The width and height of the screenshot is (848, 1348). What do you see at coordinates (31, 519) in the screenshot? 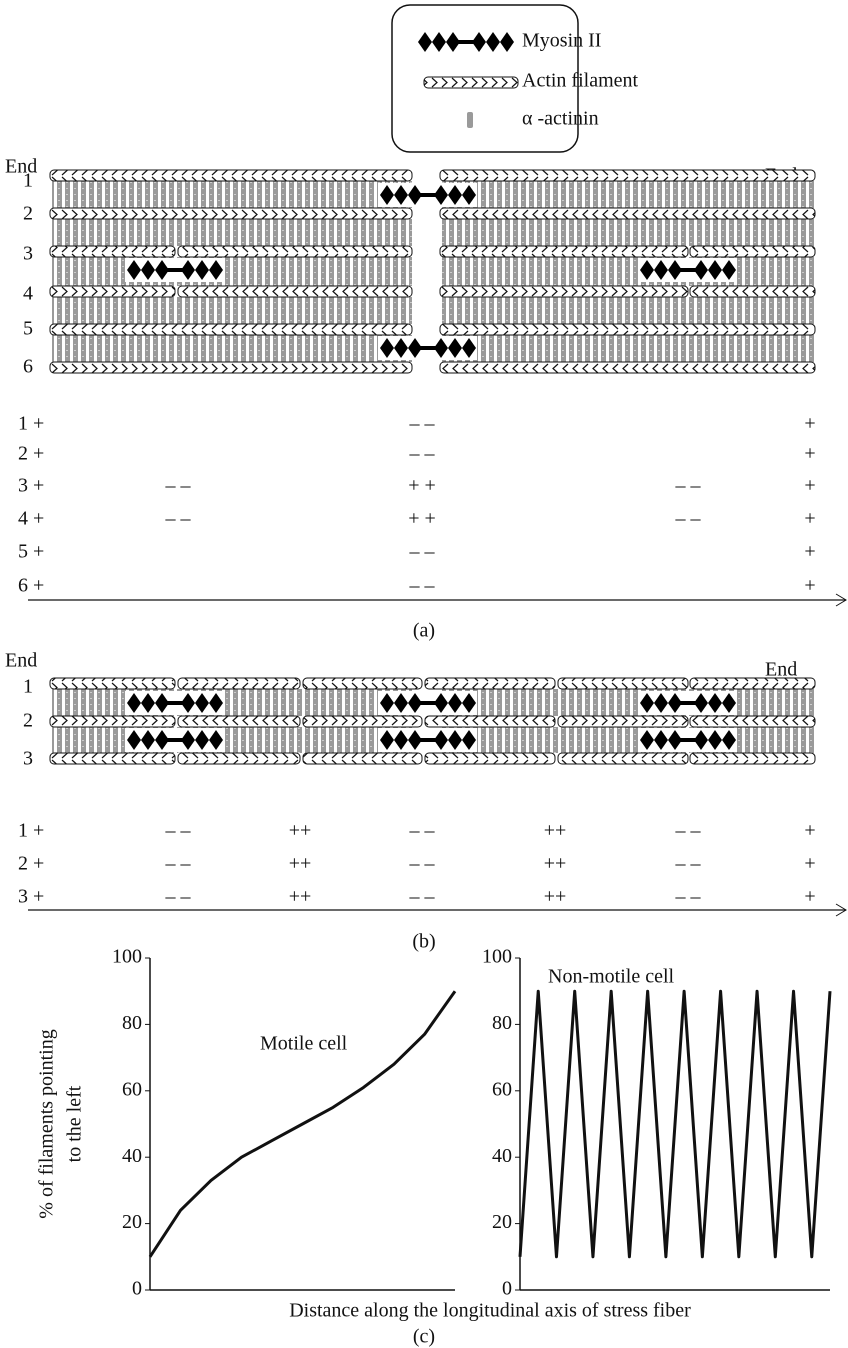
I see `polarity-label: 4 +` at bounding box center [31, 519].